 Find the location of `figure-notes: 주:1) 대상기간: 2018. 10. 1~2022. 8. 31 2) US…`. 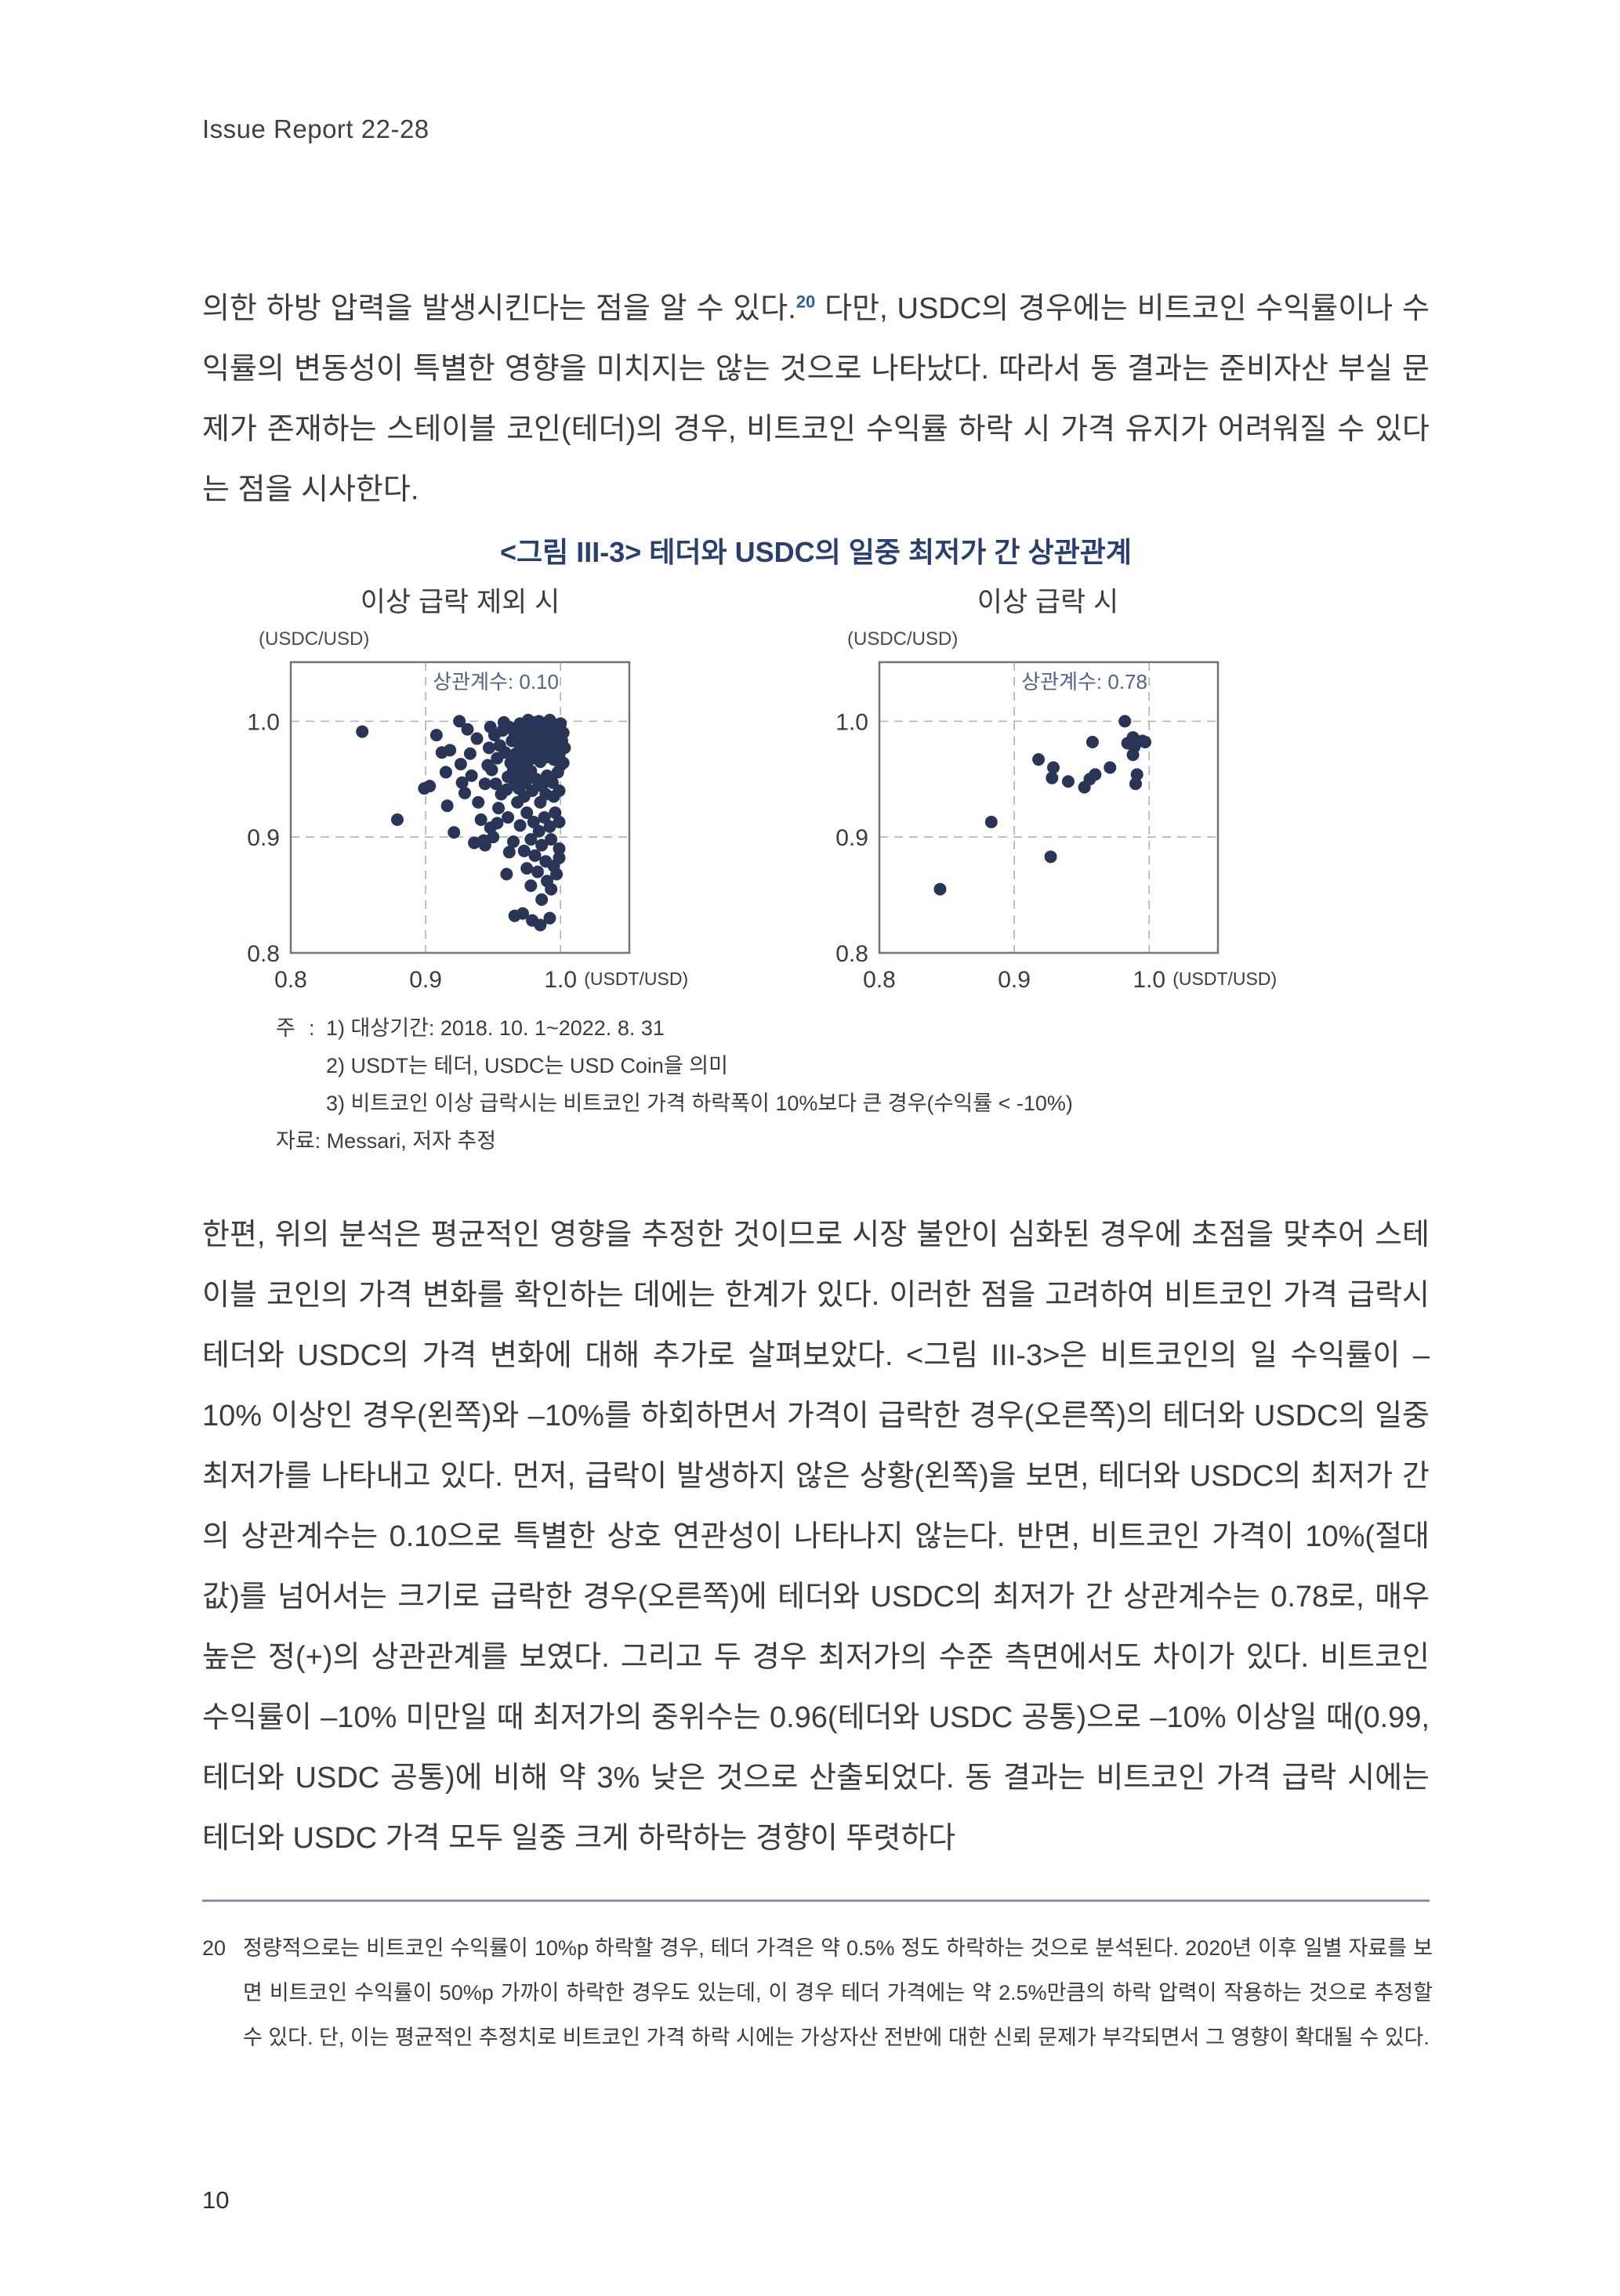

figure-notes: 주:1) 대상기간: 2018. 10. 1~2022. 8. 31 2) US… is located at coordinates (832, 1084).